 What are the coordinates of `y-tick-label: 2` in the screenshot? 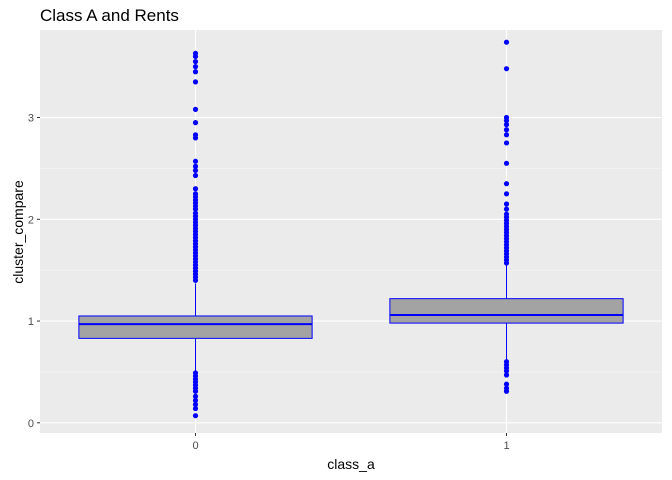 It's located at (31, 220).